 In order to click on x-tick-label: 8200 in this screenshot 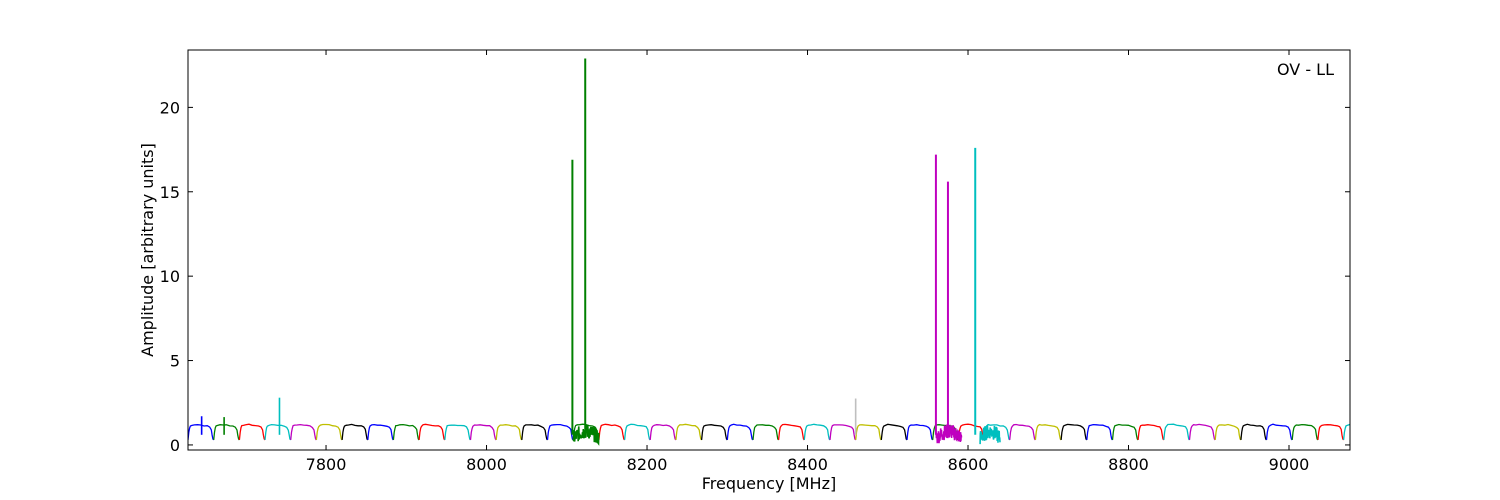, I will do `click(647, 464)`.